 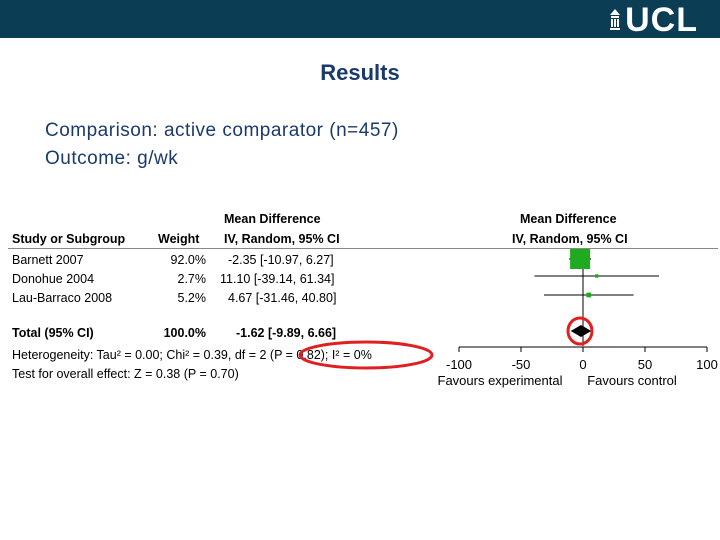 What do you see at coordinates (282, 239) in the screenshot?
I see `md-header-2: IV, Random, 95% CI` at bounding box center [282, 239].